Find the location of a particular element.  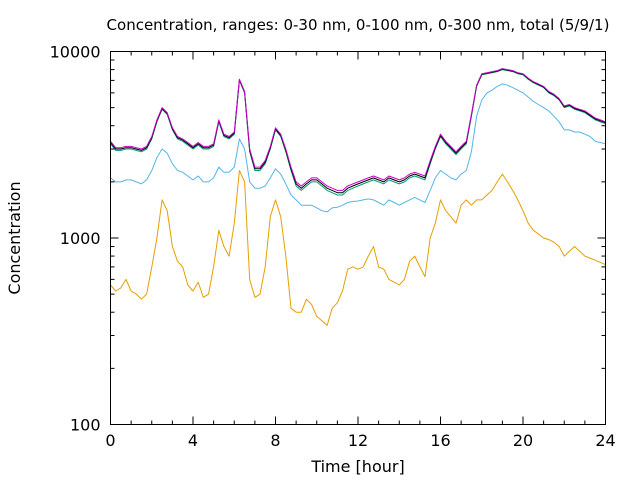

x-tick-label: 24 is located at coordinates (605, 440).